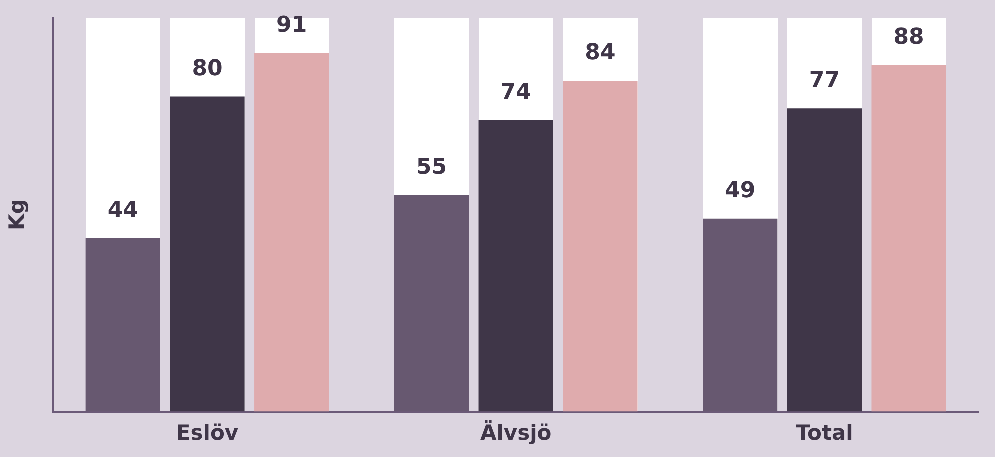 The image size is (995, 457). Describe the element at coordinates (17, 215) in the screenshot. I see `y-axis-title: Kg` at that location.